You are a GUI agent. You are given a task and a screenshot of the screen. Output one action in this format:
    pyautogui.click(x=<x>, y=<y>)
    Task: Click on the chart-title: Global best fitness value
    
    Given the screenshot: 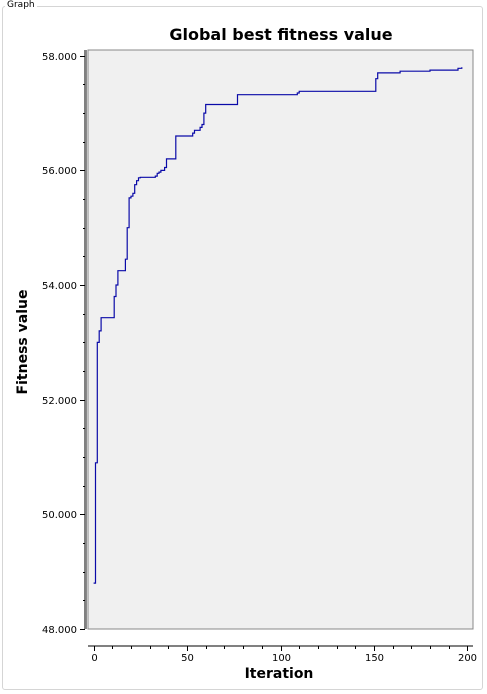 What is the action you would take?
    pyautogui.click(x=280, y=34)
    